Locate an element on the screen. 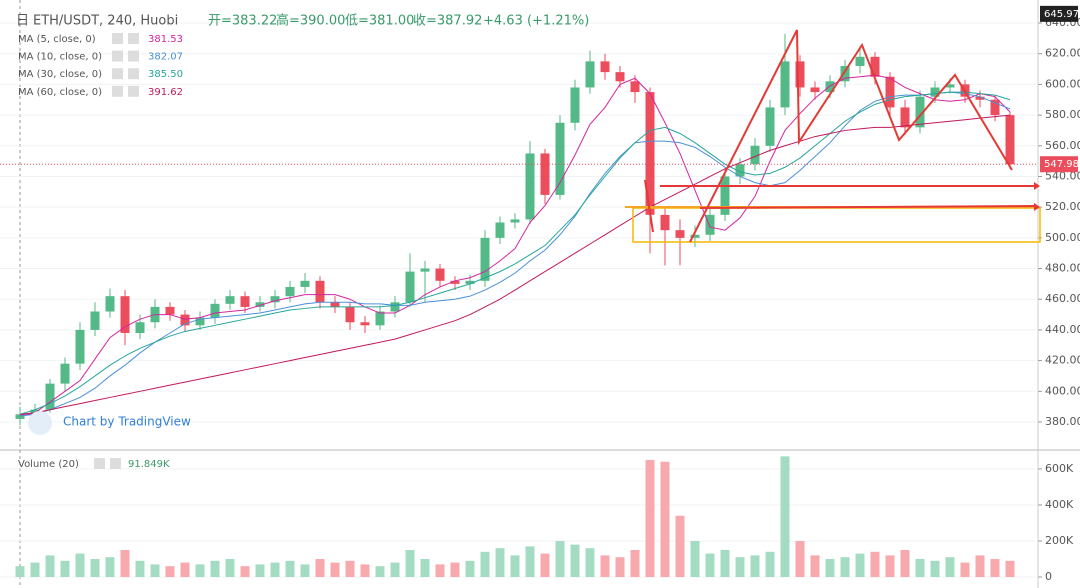 The height and width of the screenshot is (588, 1080). y-tick-label: 560.00 is located at coordinates (1062, 145).